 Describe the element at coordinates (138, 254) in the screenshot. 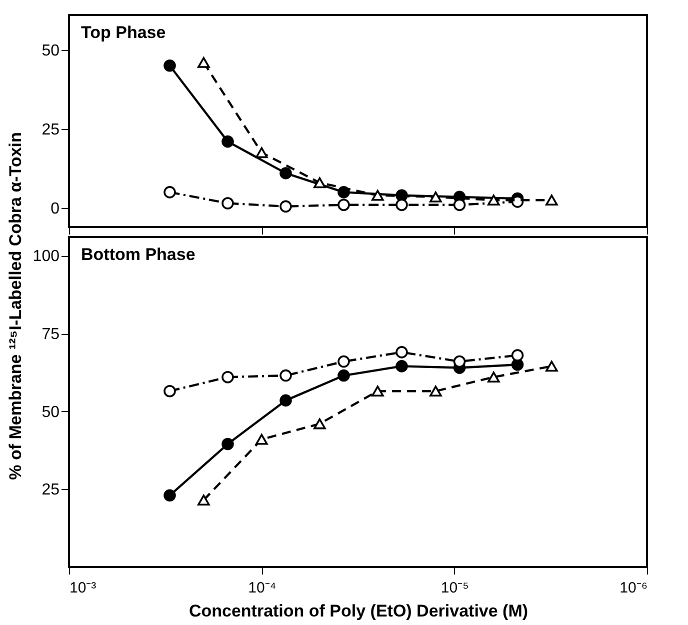

I see `chart-title: Bottom Phase` at that location.